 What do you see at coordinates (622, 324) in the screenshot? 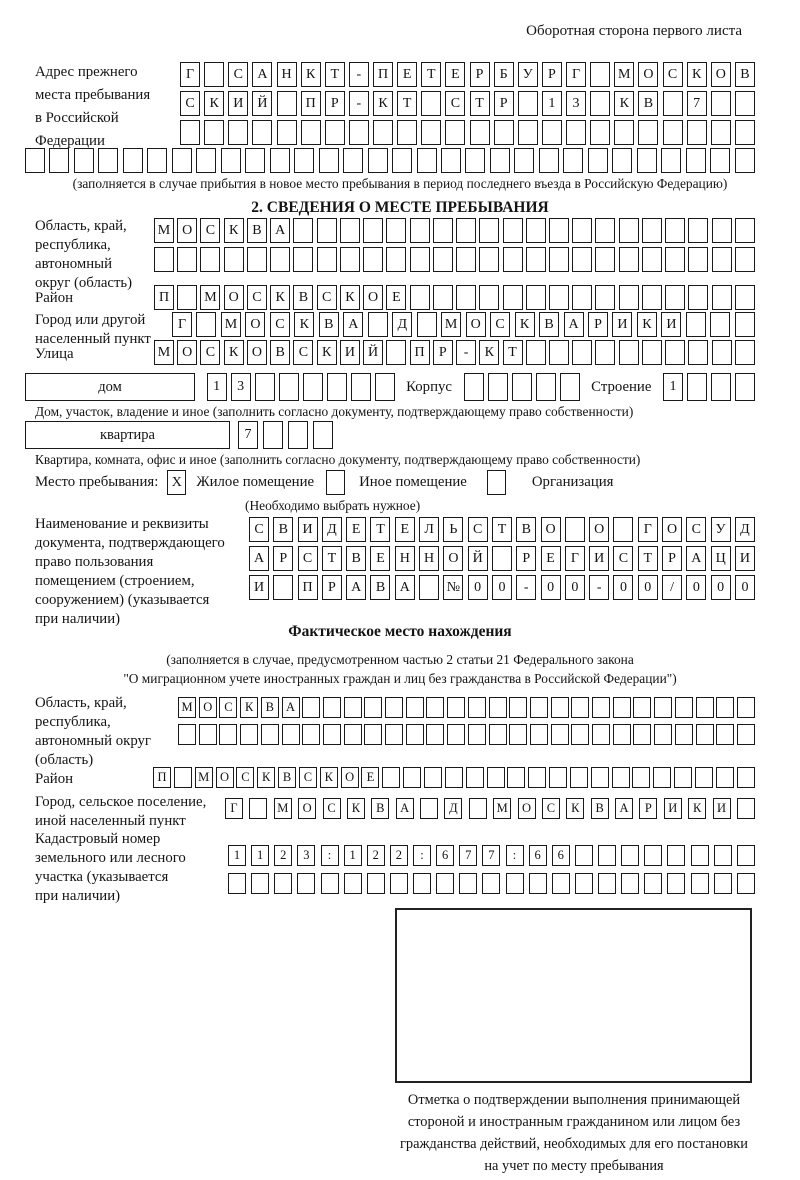
I see `char-cell: И` at bounding box center [622, 324].